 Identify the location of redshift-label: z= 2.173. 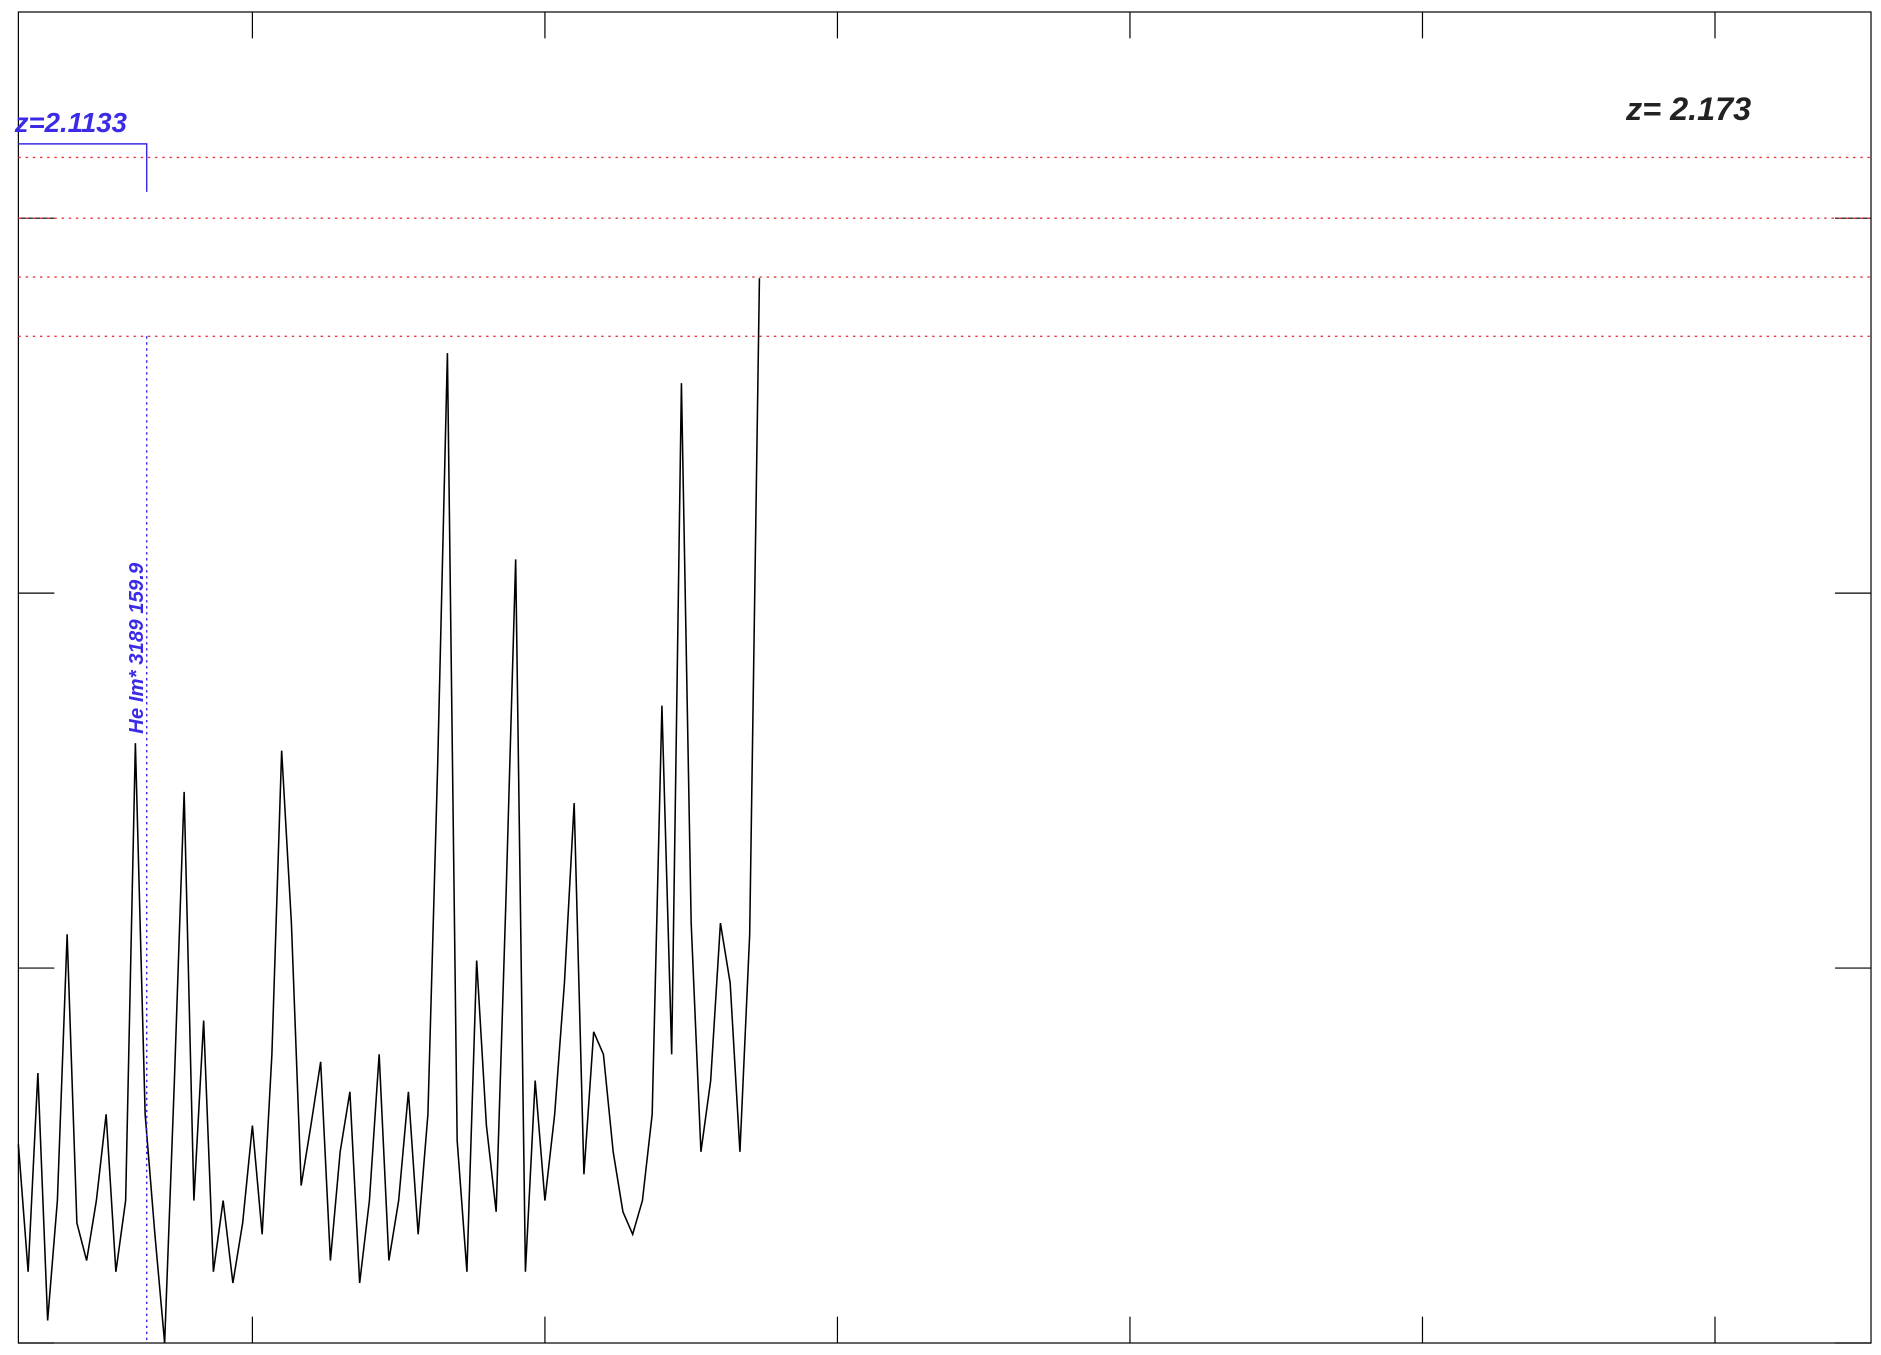
(1688, 109).